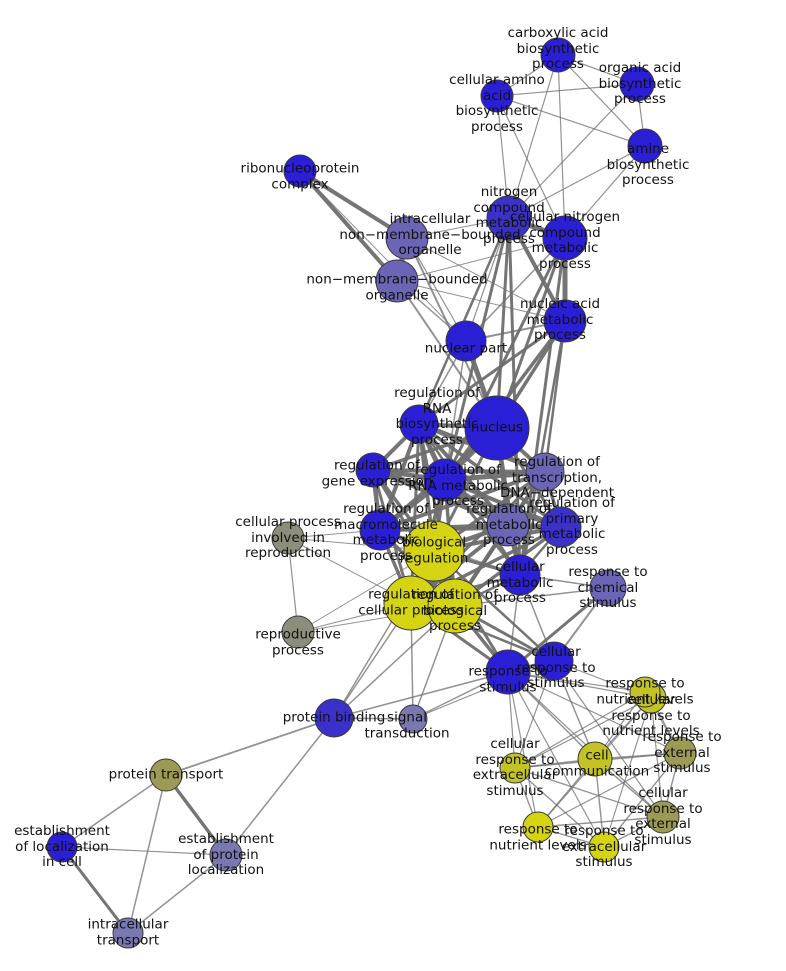 The width and height of the screenshot is (786, 971). I want to click on graph-node-establishment_of_protein_localization, so click(226, 855).